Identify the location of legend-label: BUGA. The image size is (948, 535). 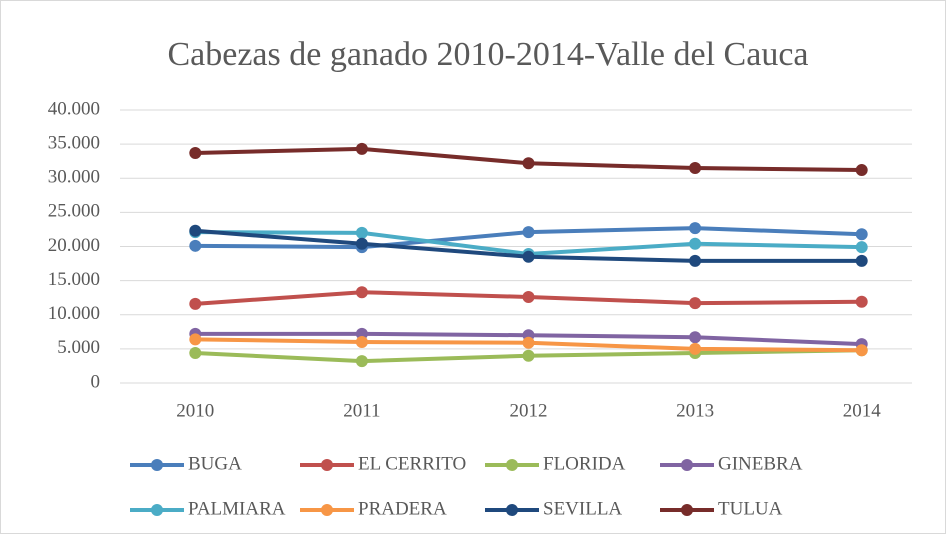
(215, 463).